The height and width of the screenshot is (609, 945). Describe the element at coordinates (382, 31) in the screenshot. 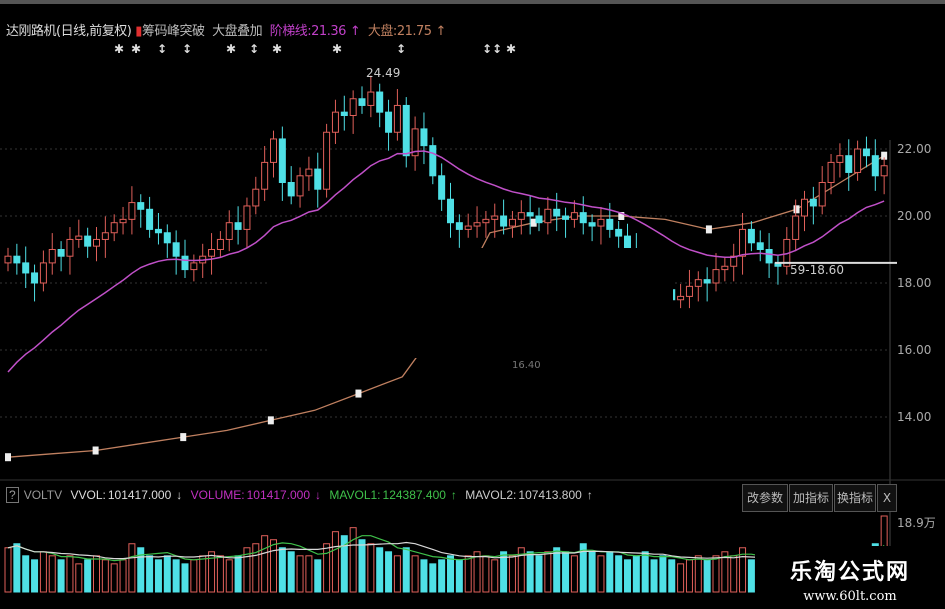

I see `market-label: 大盘:` at that location.